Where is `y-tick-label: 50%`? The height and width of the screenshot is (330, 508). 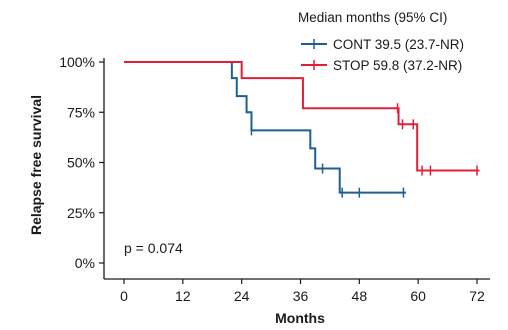
y-tick-label: 50% is located at coordinates (81, 163).